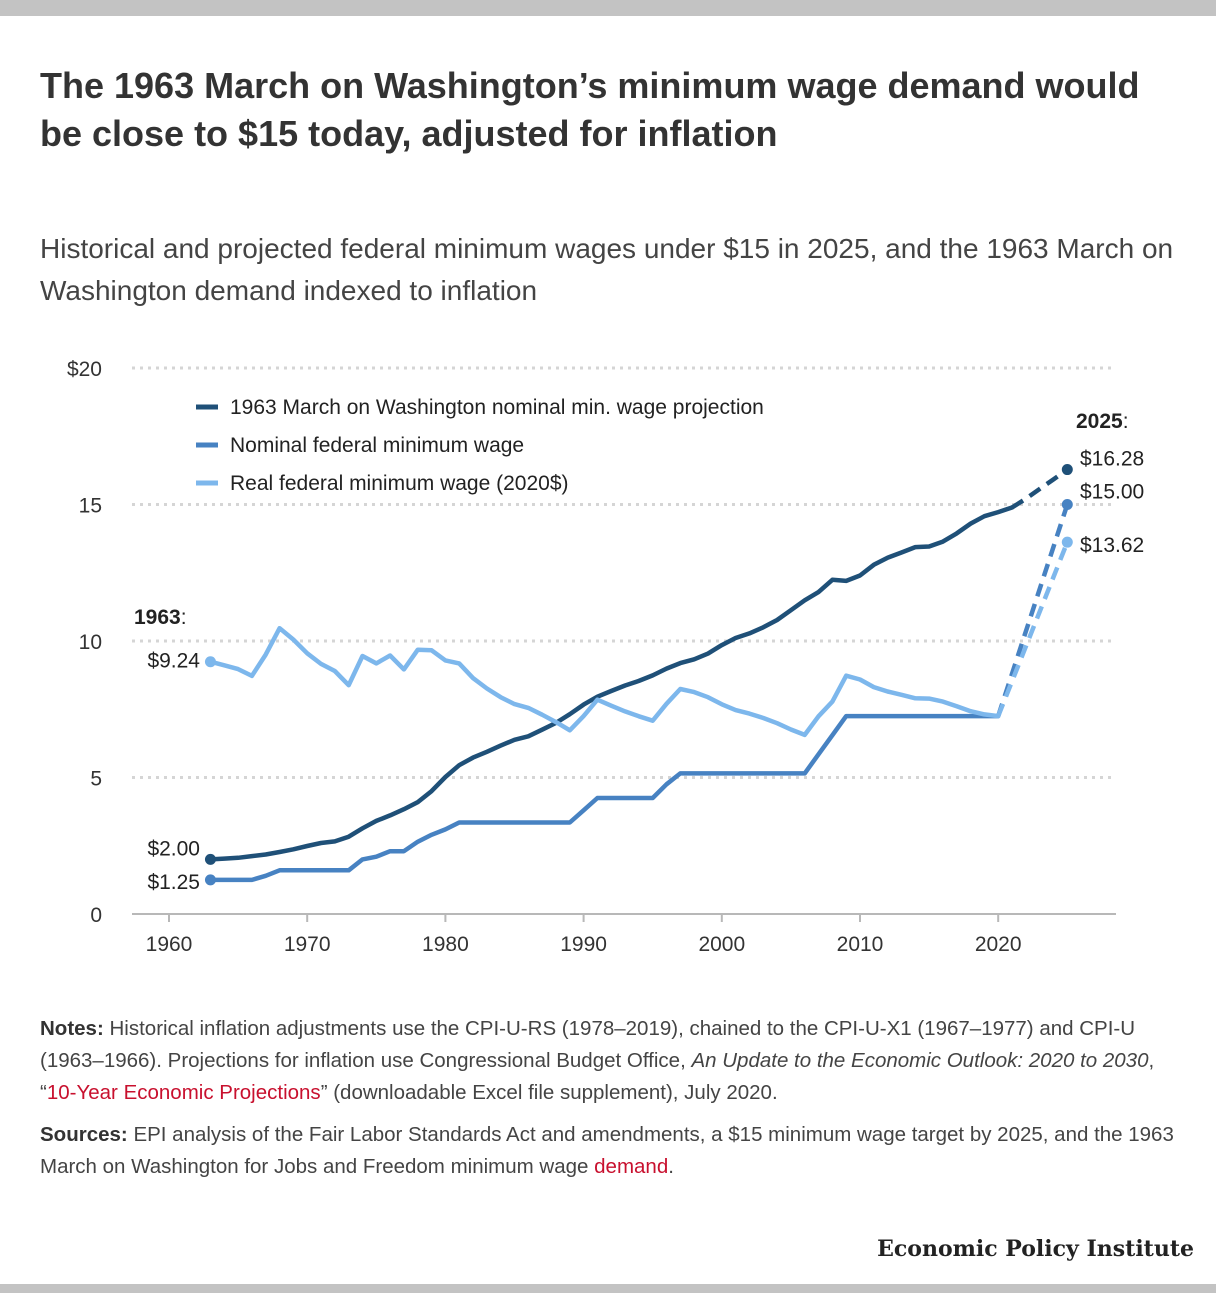 Image resolution: width=1216 pixels, height=1293 pixels. I want to click on sources-label: Sources:, so click(84, 1134).